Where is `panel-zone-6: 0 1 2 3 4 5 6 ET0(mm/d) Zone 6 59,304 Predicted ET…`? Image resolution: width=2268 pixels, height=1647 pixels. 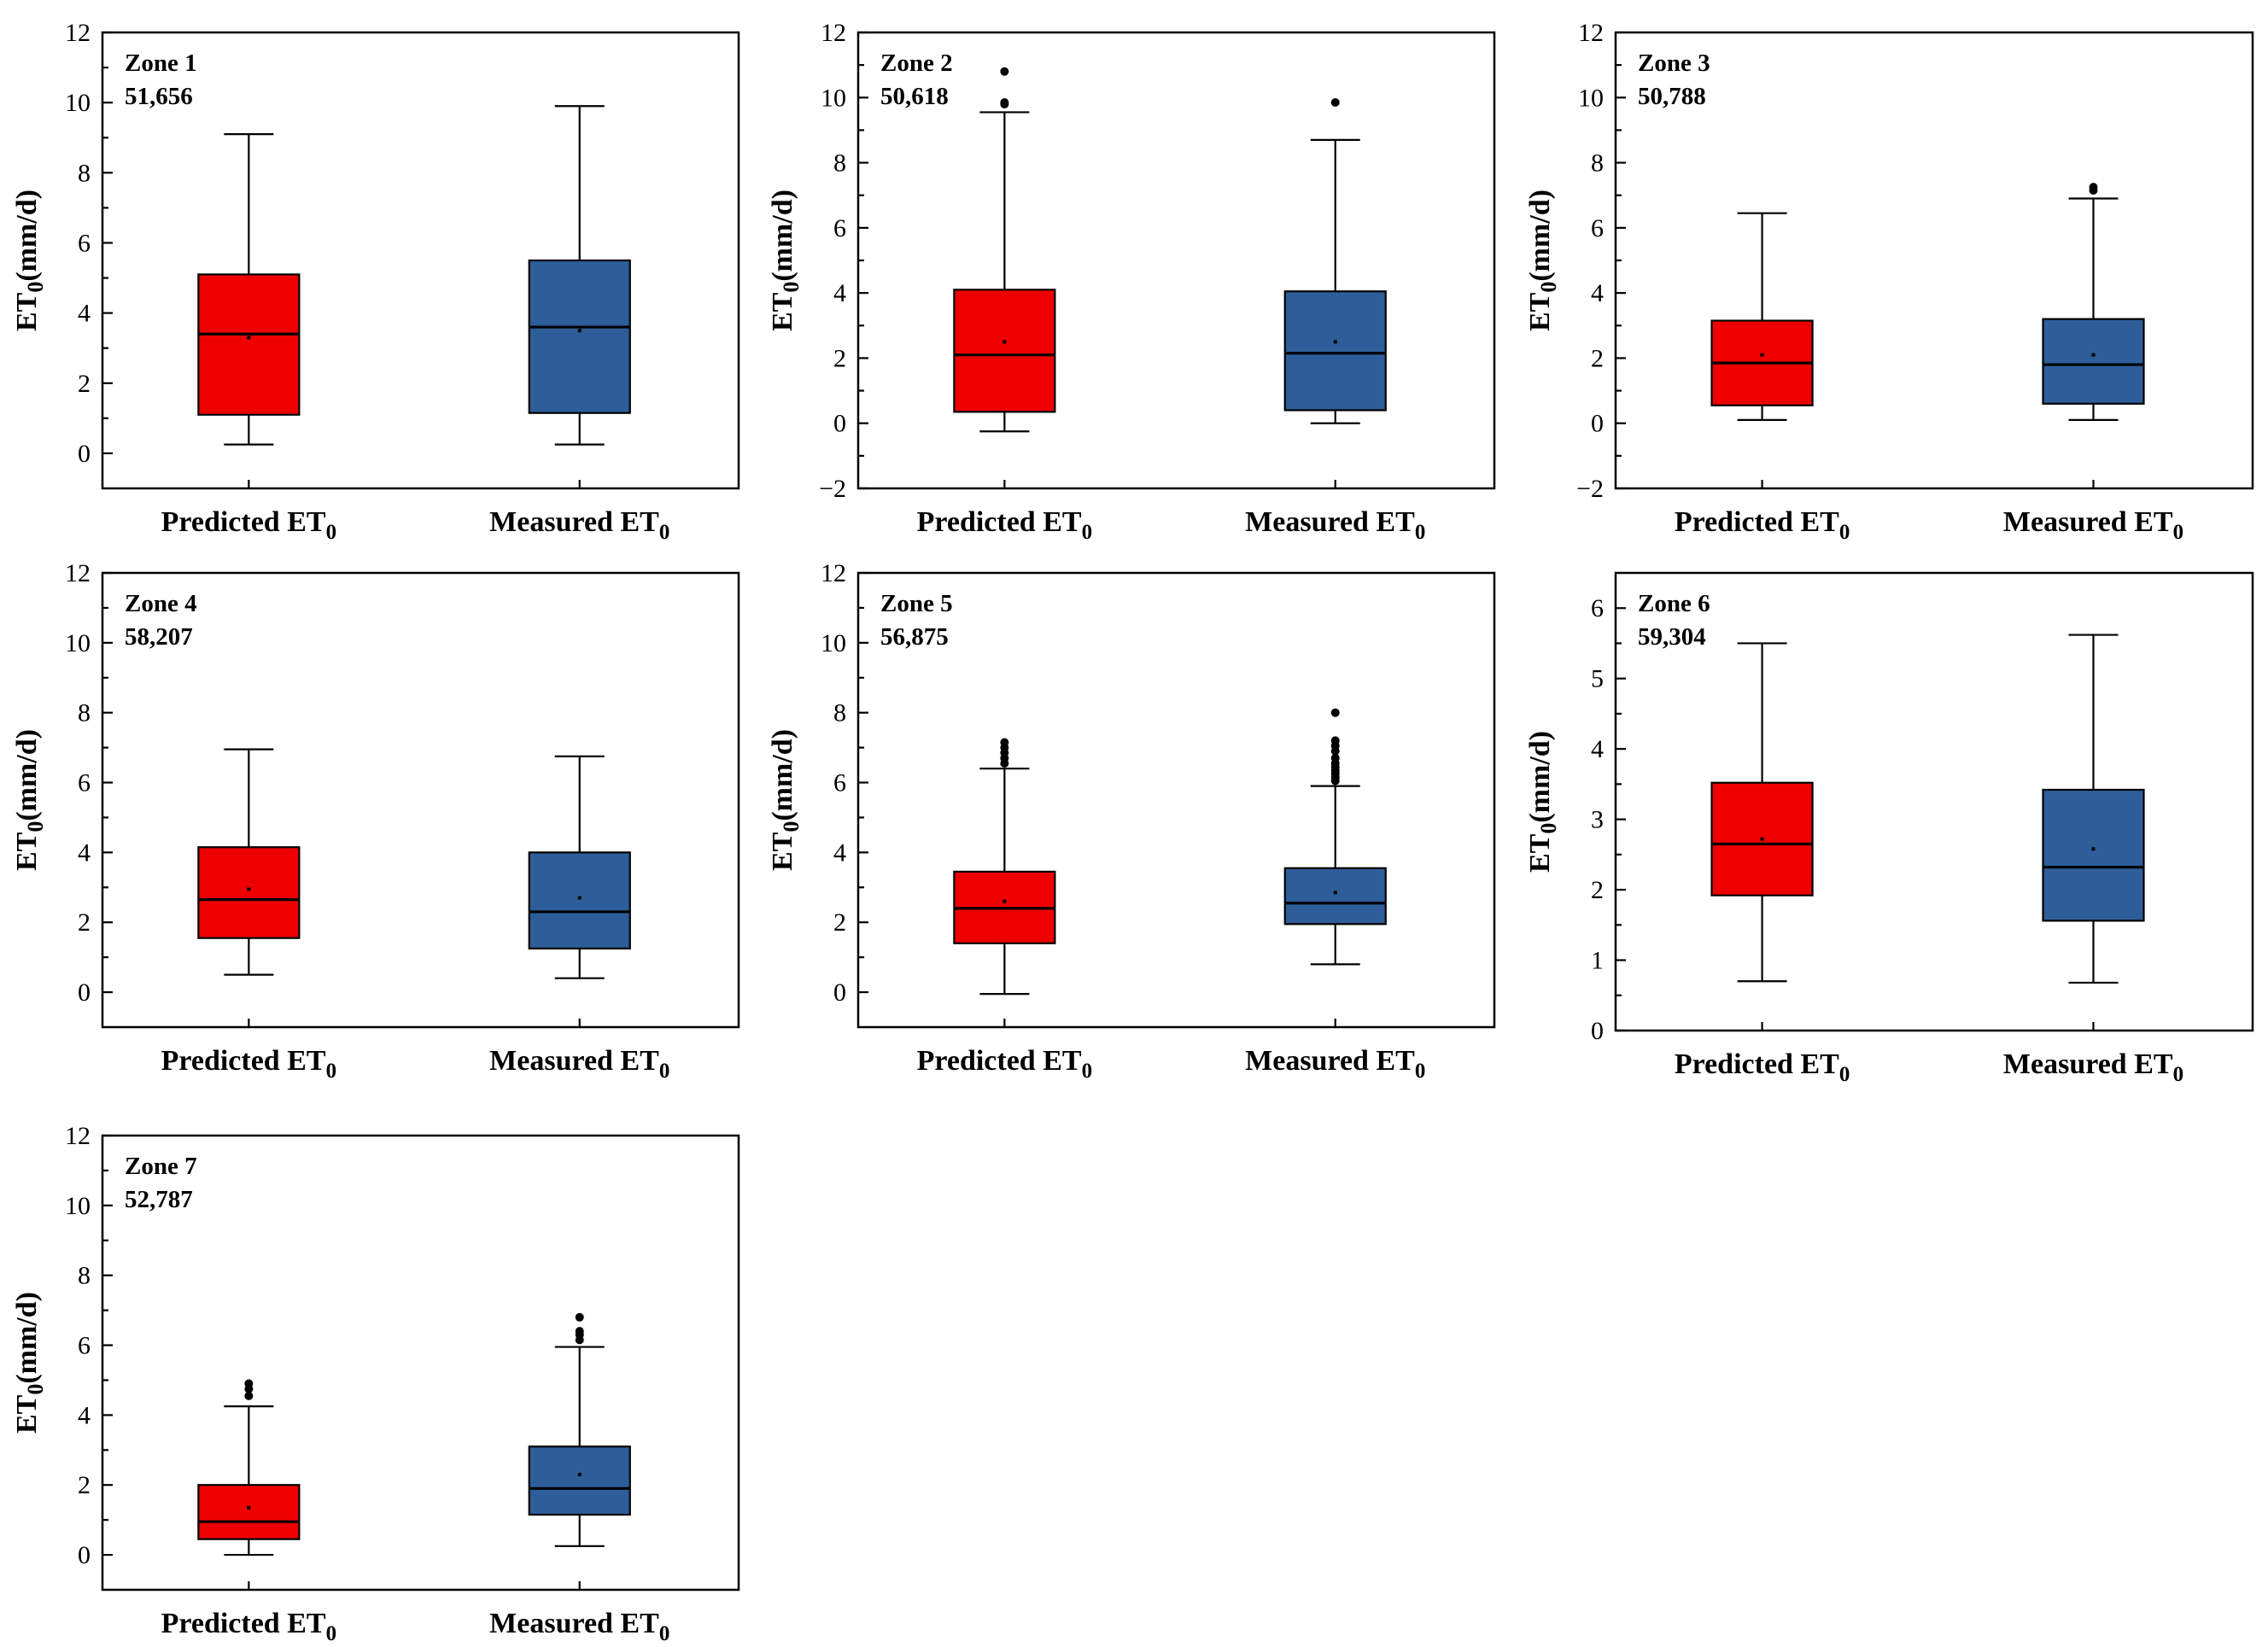 panel-zone-6: 0 1 2 3 4 5 6 ET0(mm/d) Zone 6 59,304 Predicted ET… is located at coordinates (1889, 828).